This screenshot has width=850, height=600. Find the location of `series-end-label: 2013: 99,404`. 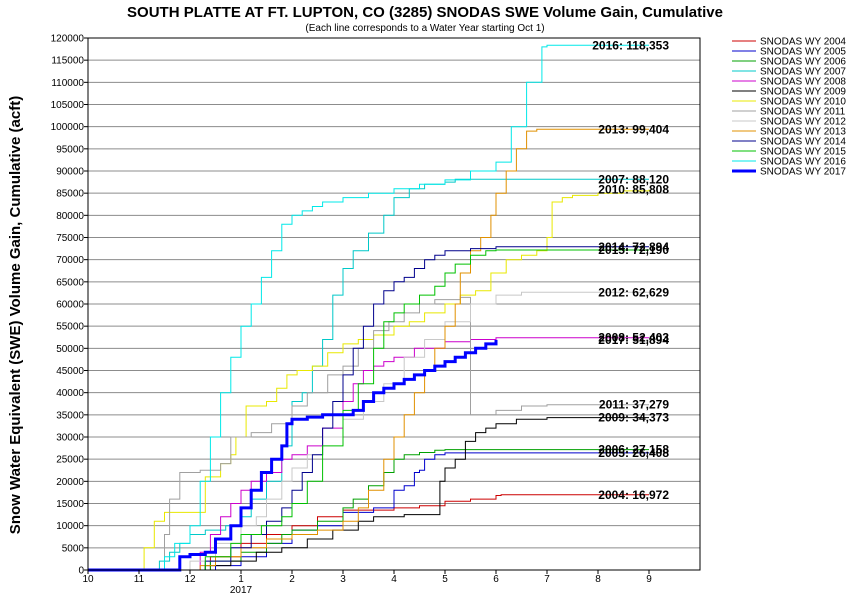

series-end-label: 2013: 99,404 is located at coordinates (633, 129).